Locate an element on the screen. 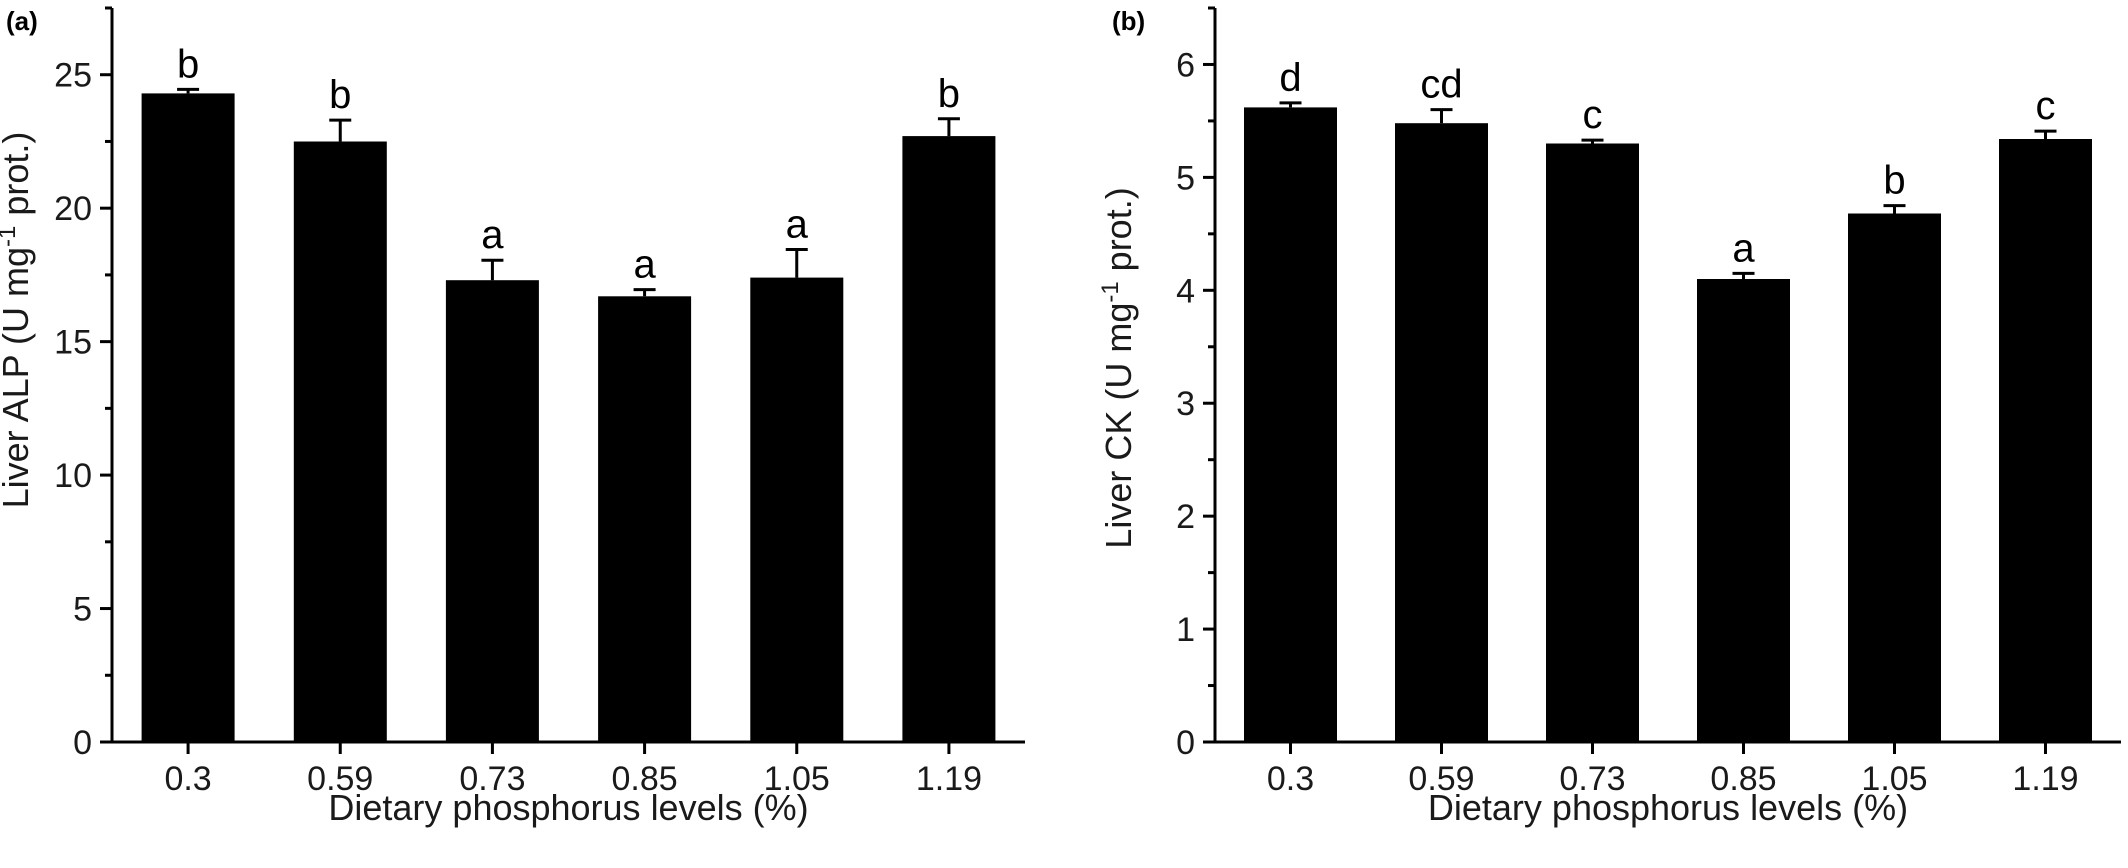  y-axis-title: Liver ALP (U mg-1 prot.) is located at coordinates (18, 320).